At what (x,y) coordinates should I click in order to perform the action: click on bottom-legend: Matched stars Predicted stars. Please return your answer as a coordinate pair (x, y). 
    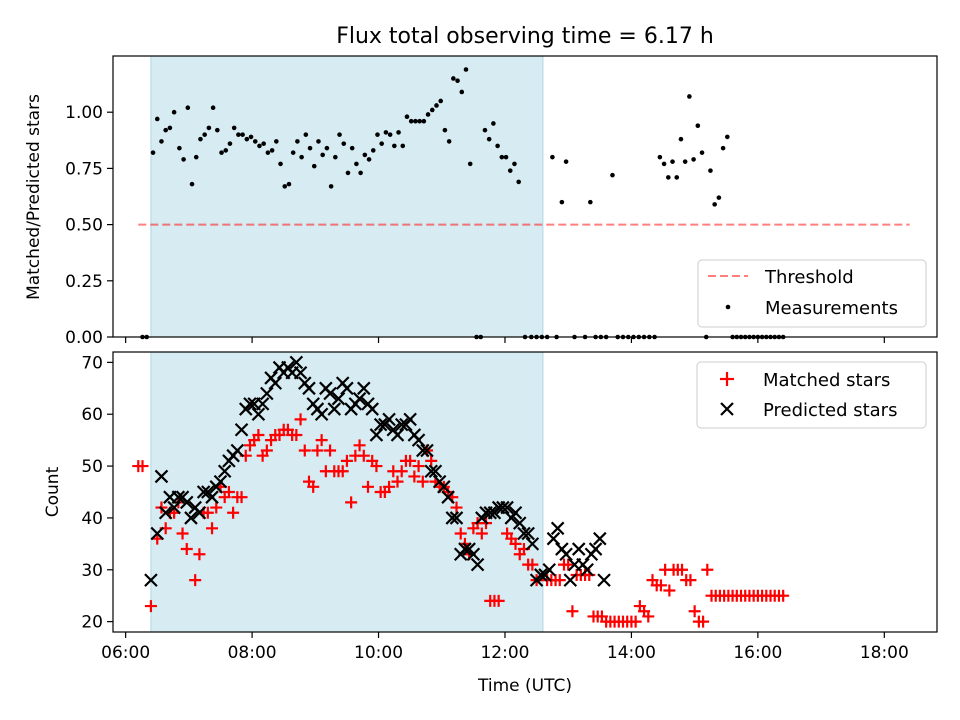
    Looking at the image, I should click on (811, 395).